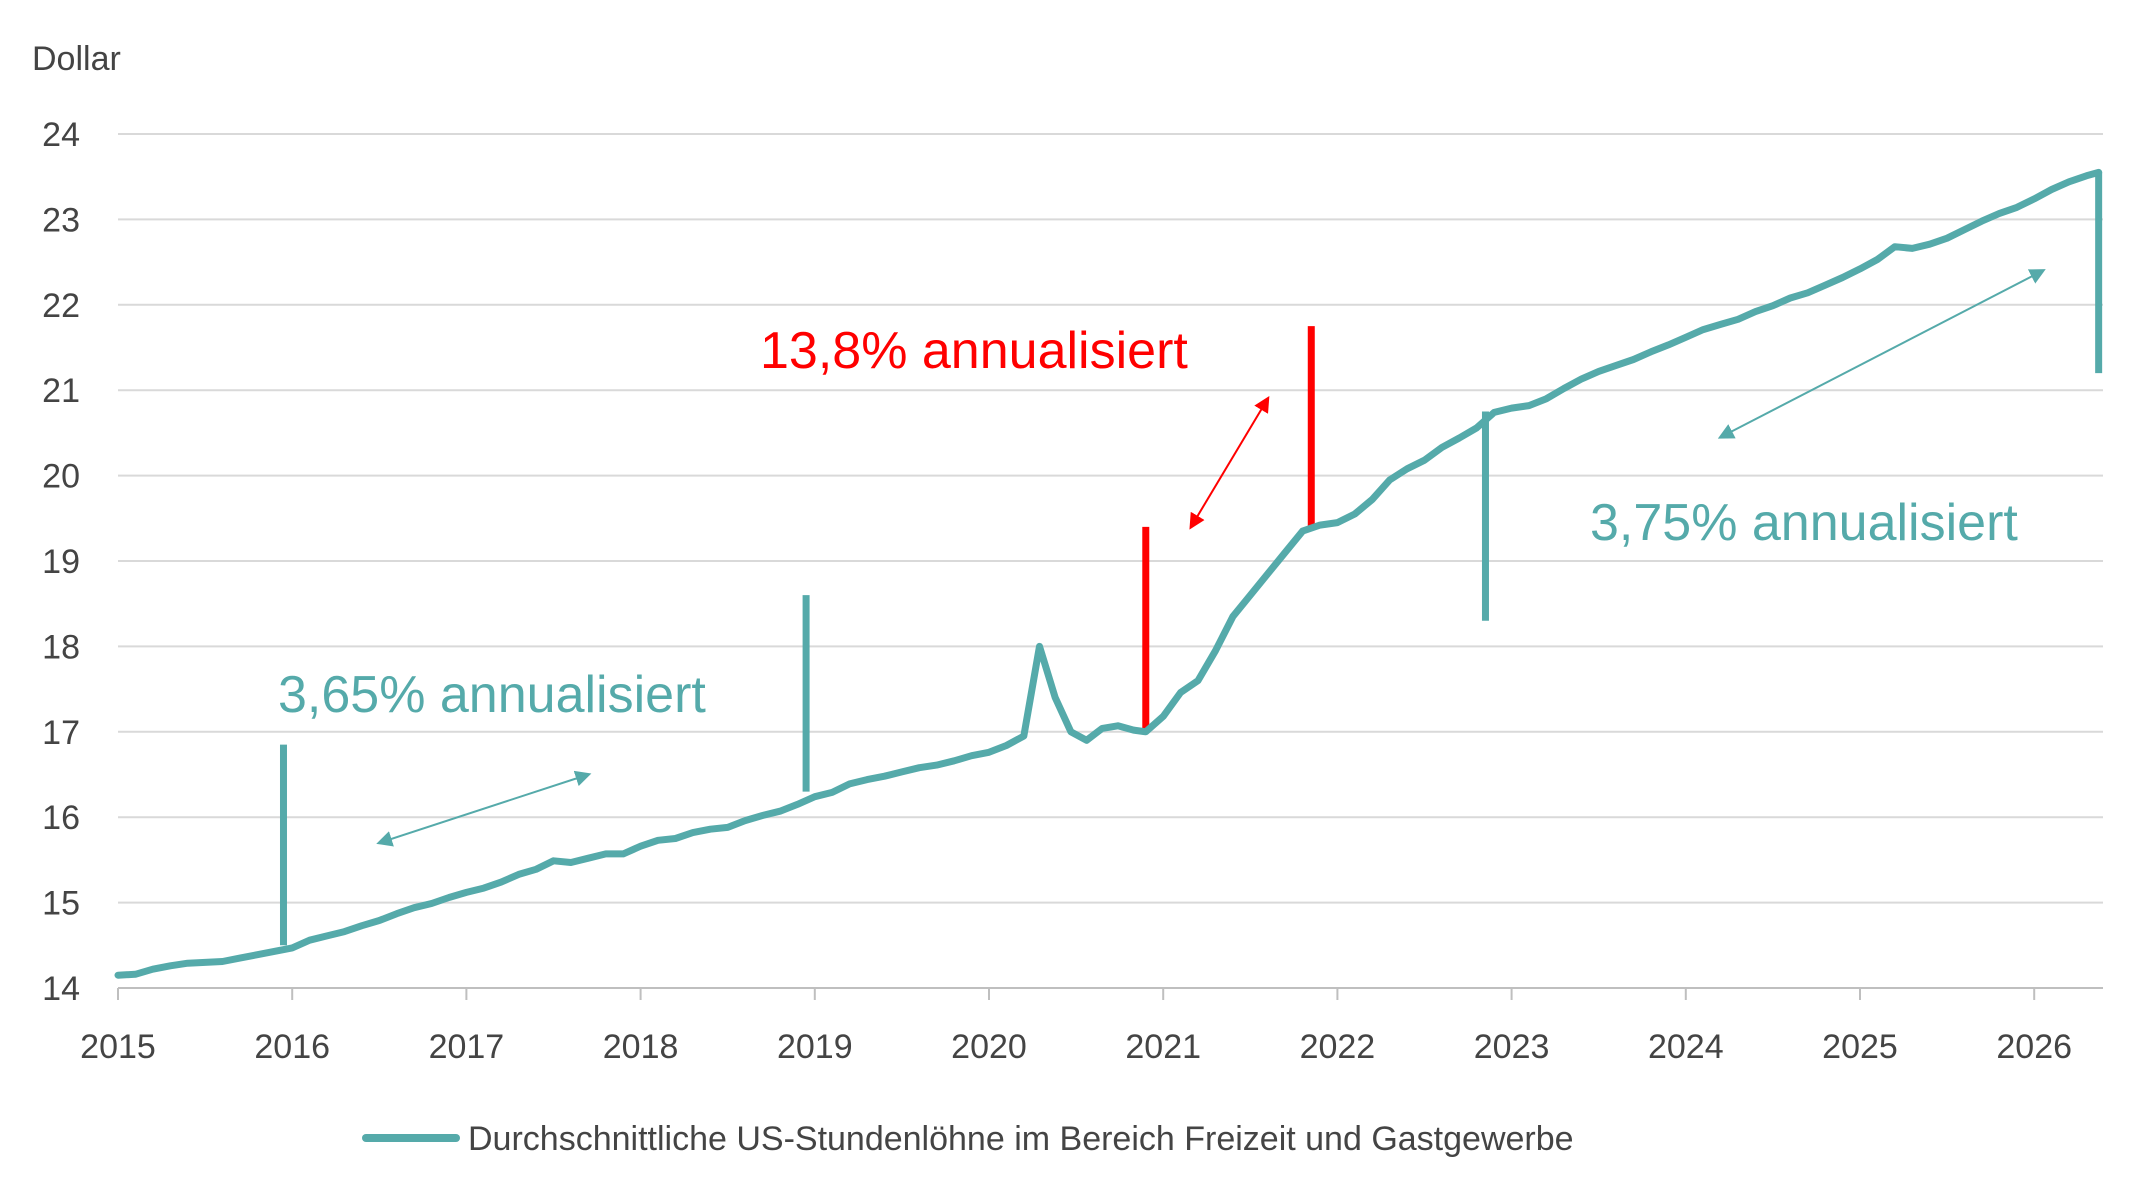 The image size is (2133, 1189). I want to click on y-tick-label: 19, so click(61, 562).